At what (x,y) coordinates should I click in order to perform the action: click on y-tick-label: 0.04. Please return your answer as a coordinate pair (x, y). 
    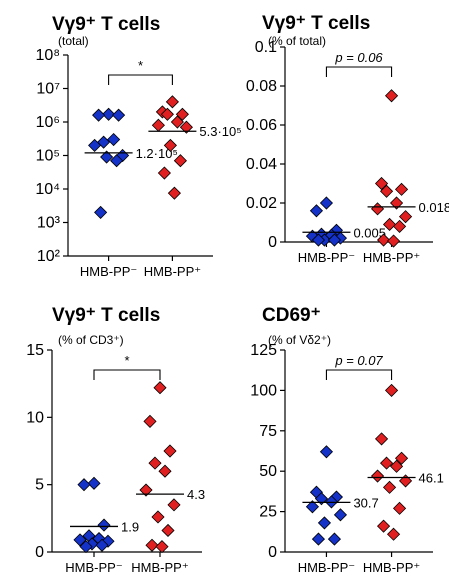
    Looking at the image, I should click on (261, 164).